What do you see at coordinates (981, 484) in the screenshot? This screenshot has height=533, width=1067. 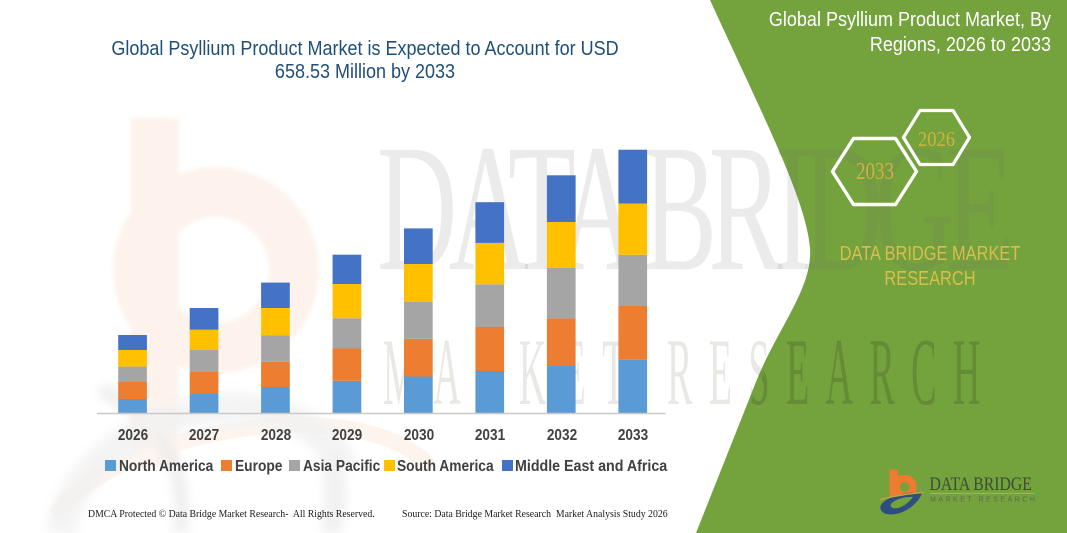 I see `svg-text: DATA BRIDGE` at bounding box center [981, 484].